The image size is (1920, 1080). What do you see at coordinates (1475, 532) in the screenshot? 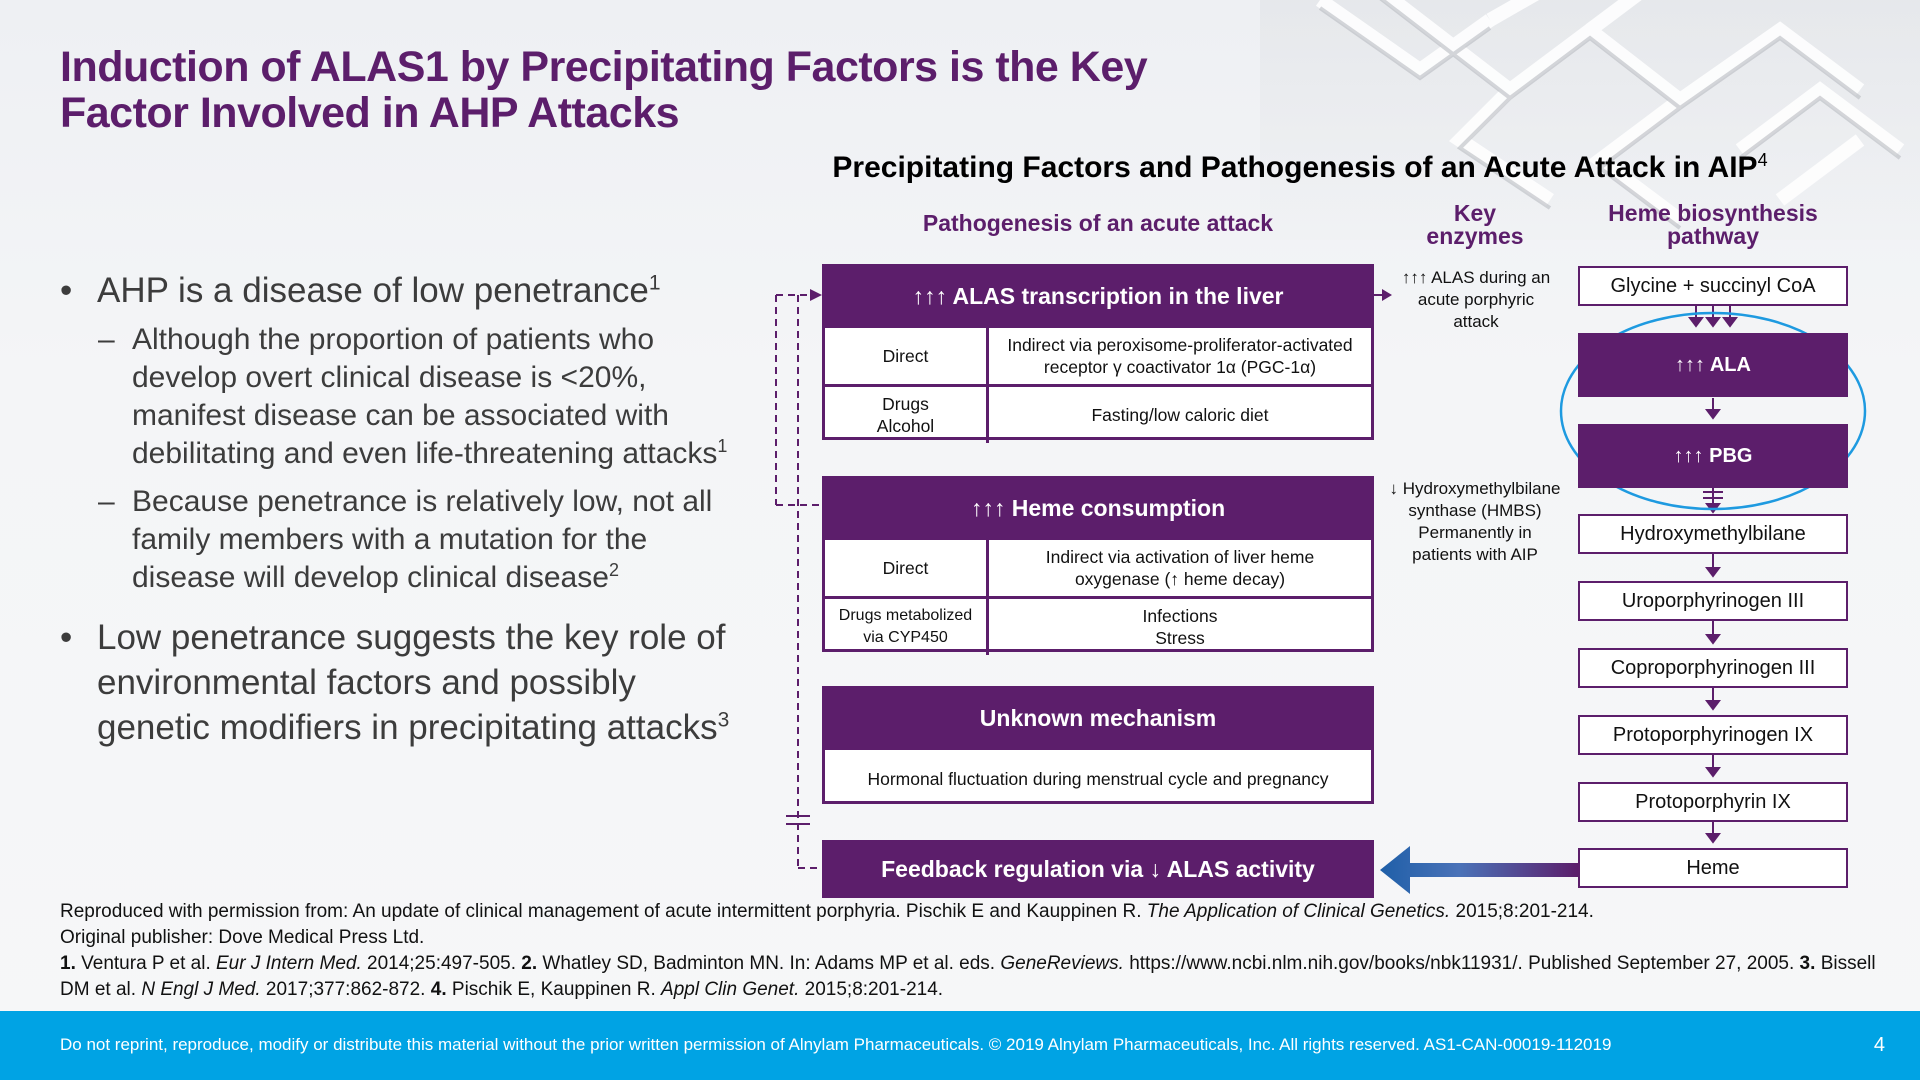
I see `hmbs-enzyme-note-line3: Permanently in` at bounding box center [1475, 532].